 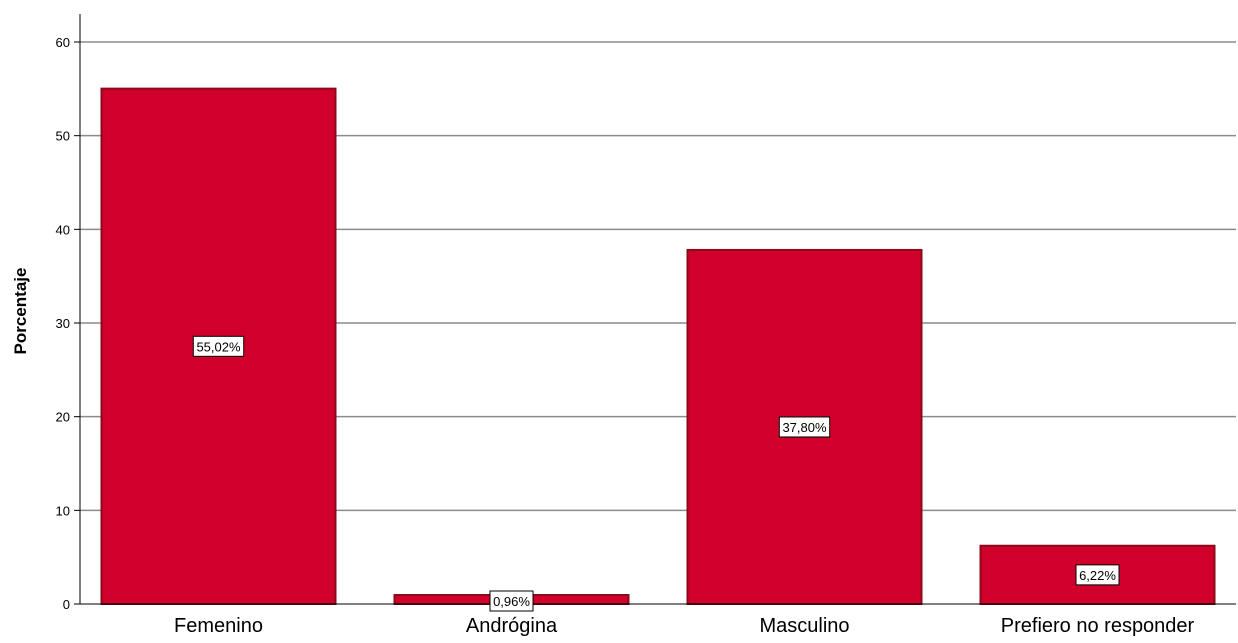 What do you see at coordinates (63, 42) in the screenshot?
I see `y-tick-label: 60` at bounding box center [63, 42].